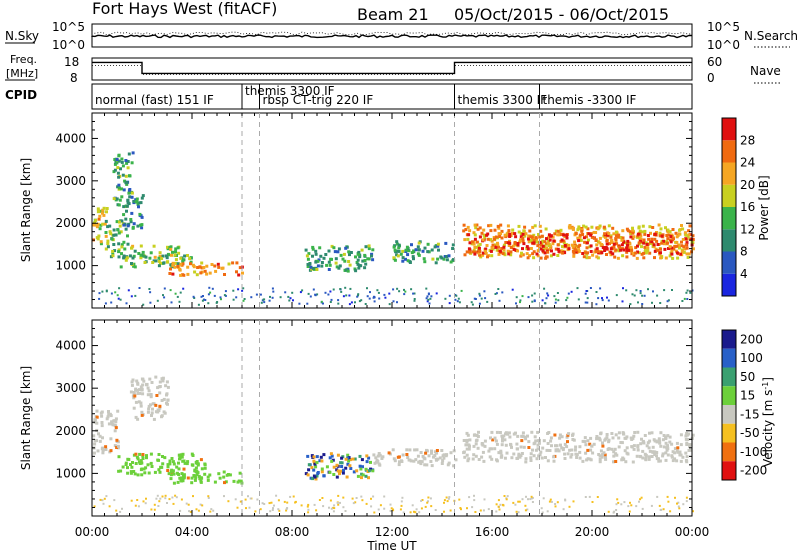 The width and height of the screenshot is (800, 554). What do you see at coordinates (74, 78) in the screenshot?
I see `freq-tick-low: 8` at bounding box center [74, 78].